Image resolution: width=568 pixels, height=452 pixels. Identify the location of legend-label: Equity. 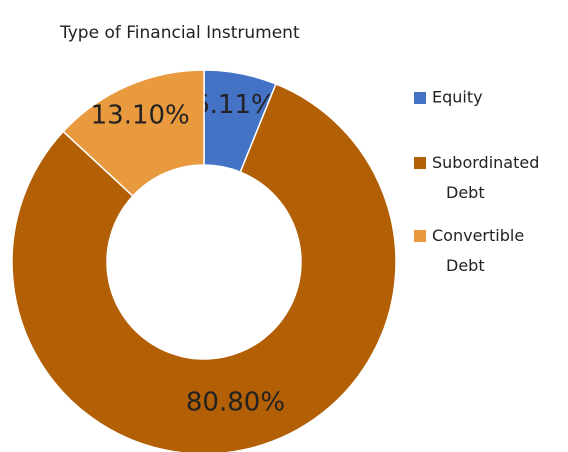
(457, 97).